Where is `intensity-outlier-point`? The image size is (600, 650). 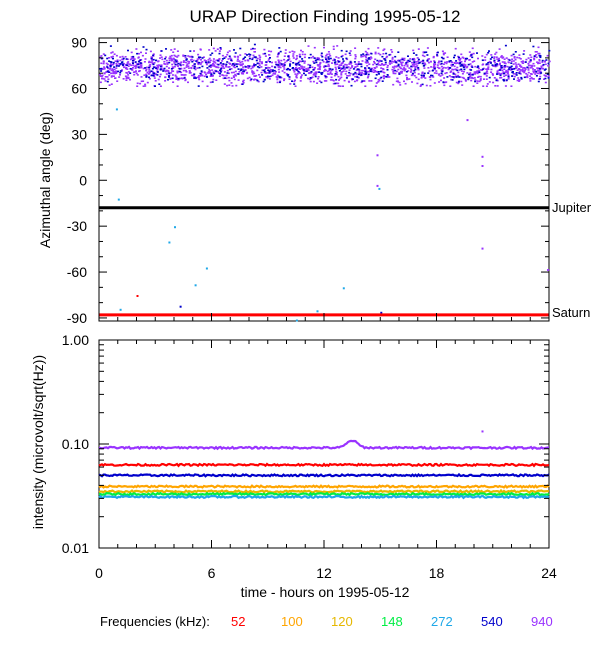
intensity-outlier-point is located at coordinates (482, 431).